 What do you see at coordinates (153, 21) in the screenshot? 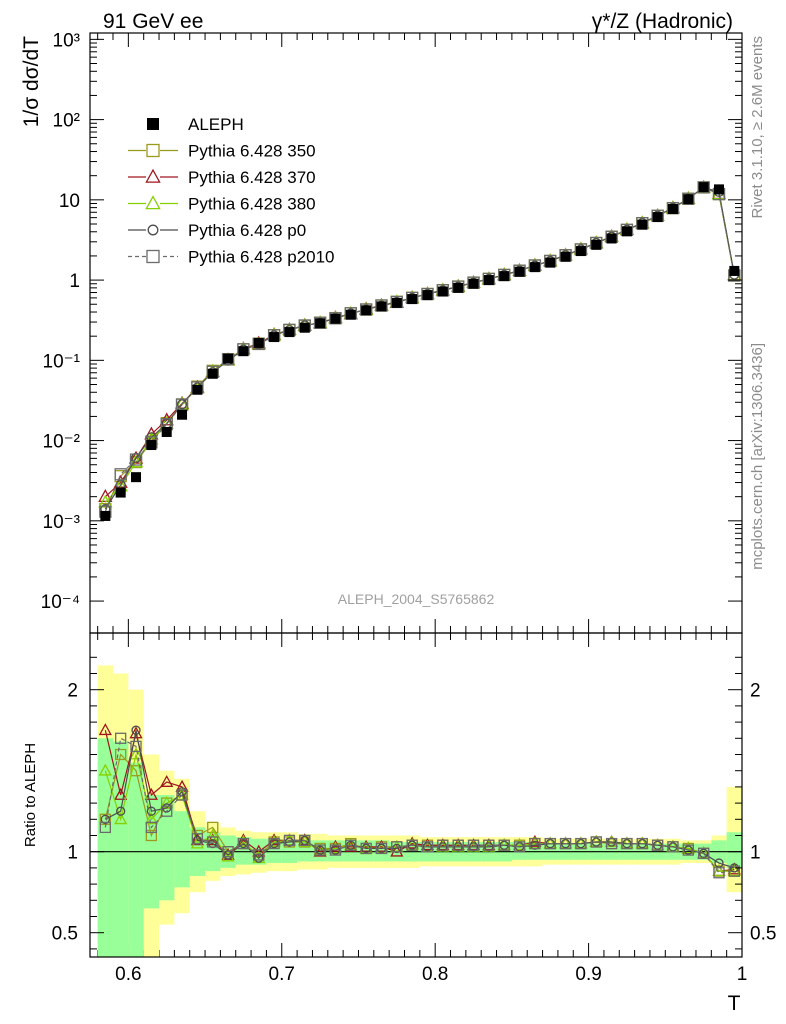
I see `header-left: 91 GeV ee` at bounding box center [153, 21].